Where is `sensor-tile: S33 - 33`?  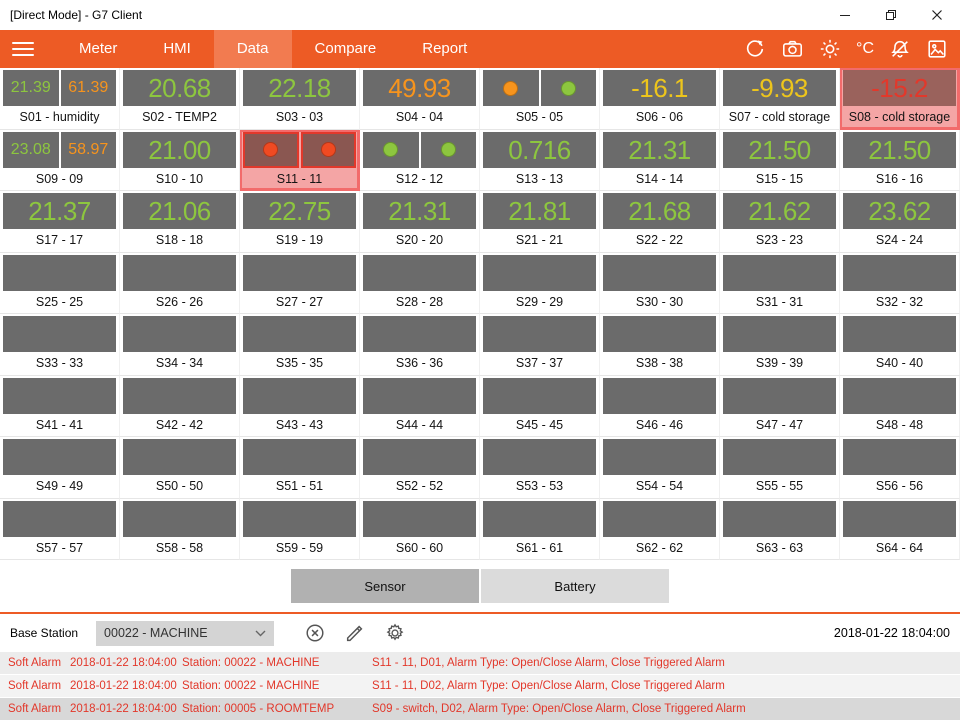 sensor-tile: S33 - 33 is located at coordinates (60, 345).